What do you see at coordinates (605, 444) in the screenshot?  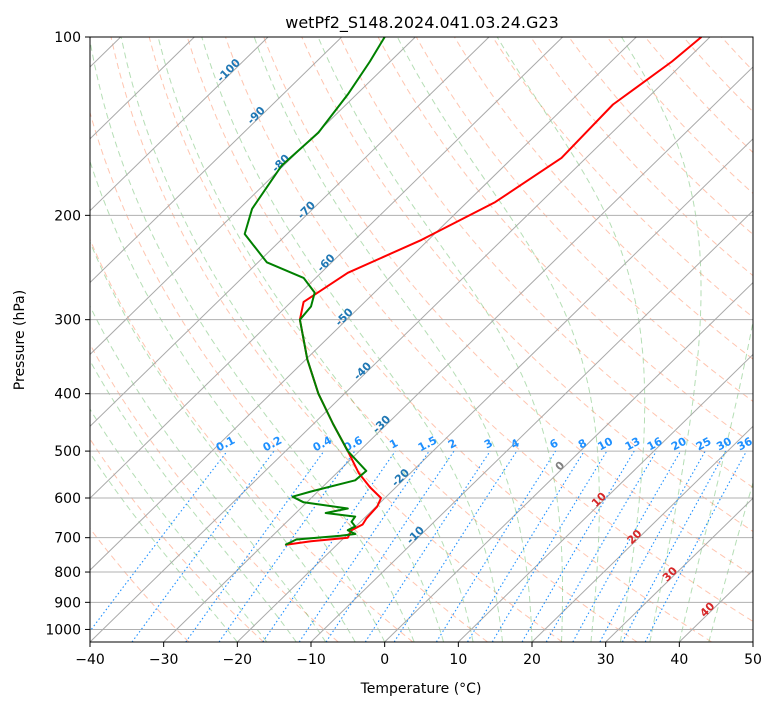 I see `mixing-ratio-label: 10` at bounding box center [605, 444].